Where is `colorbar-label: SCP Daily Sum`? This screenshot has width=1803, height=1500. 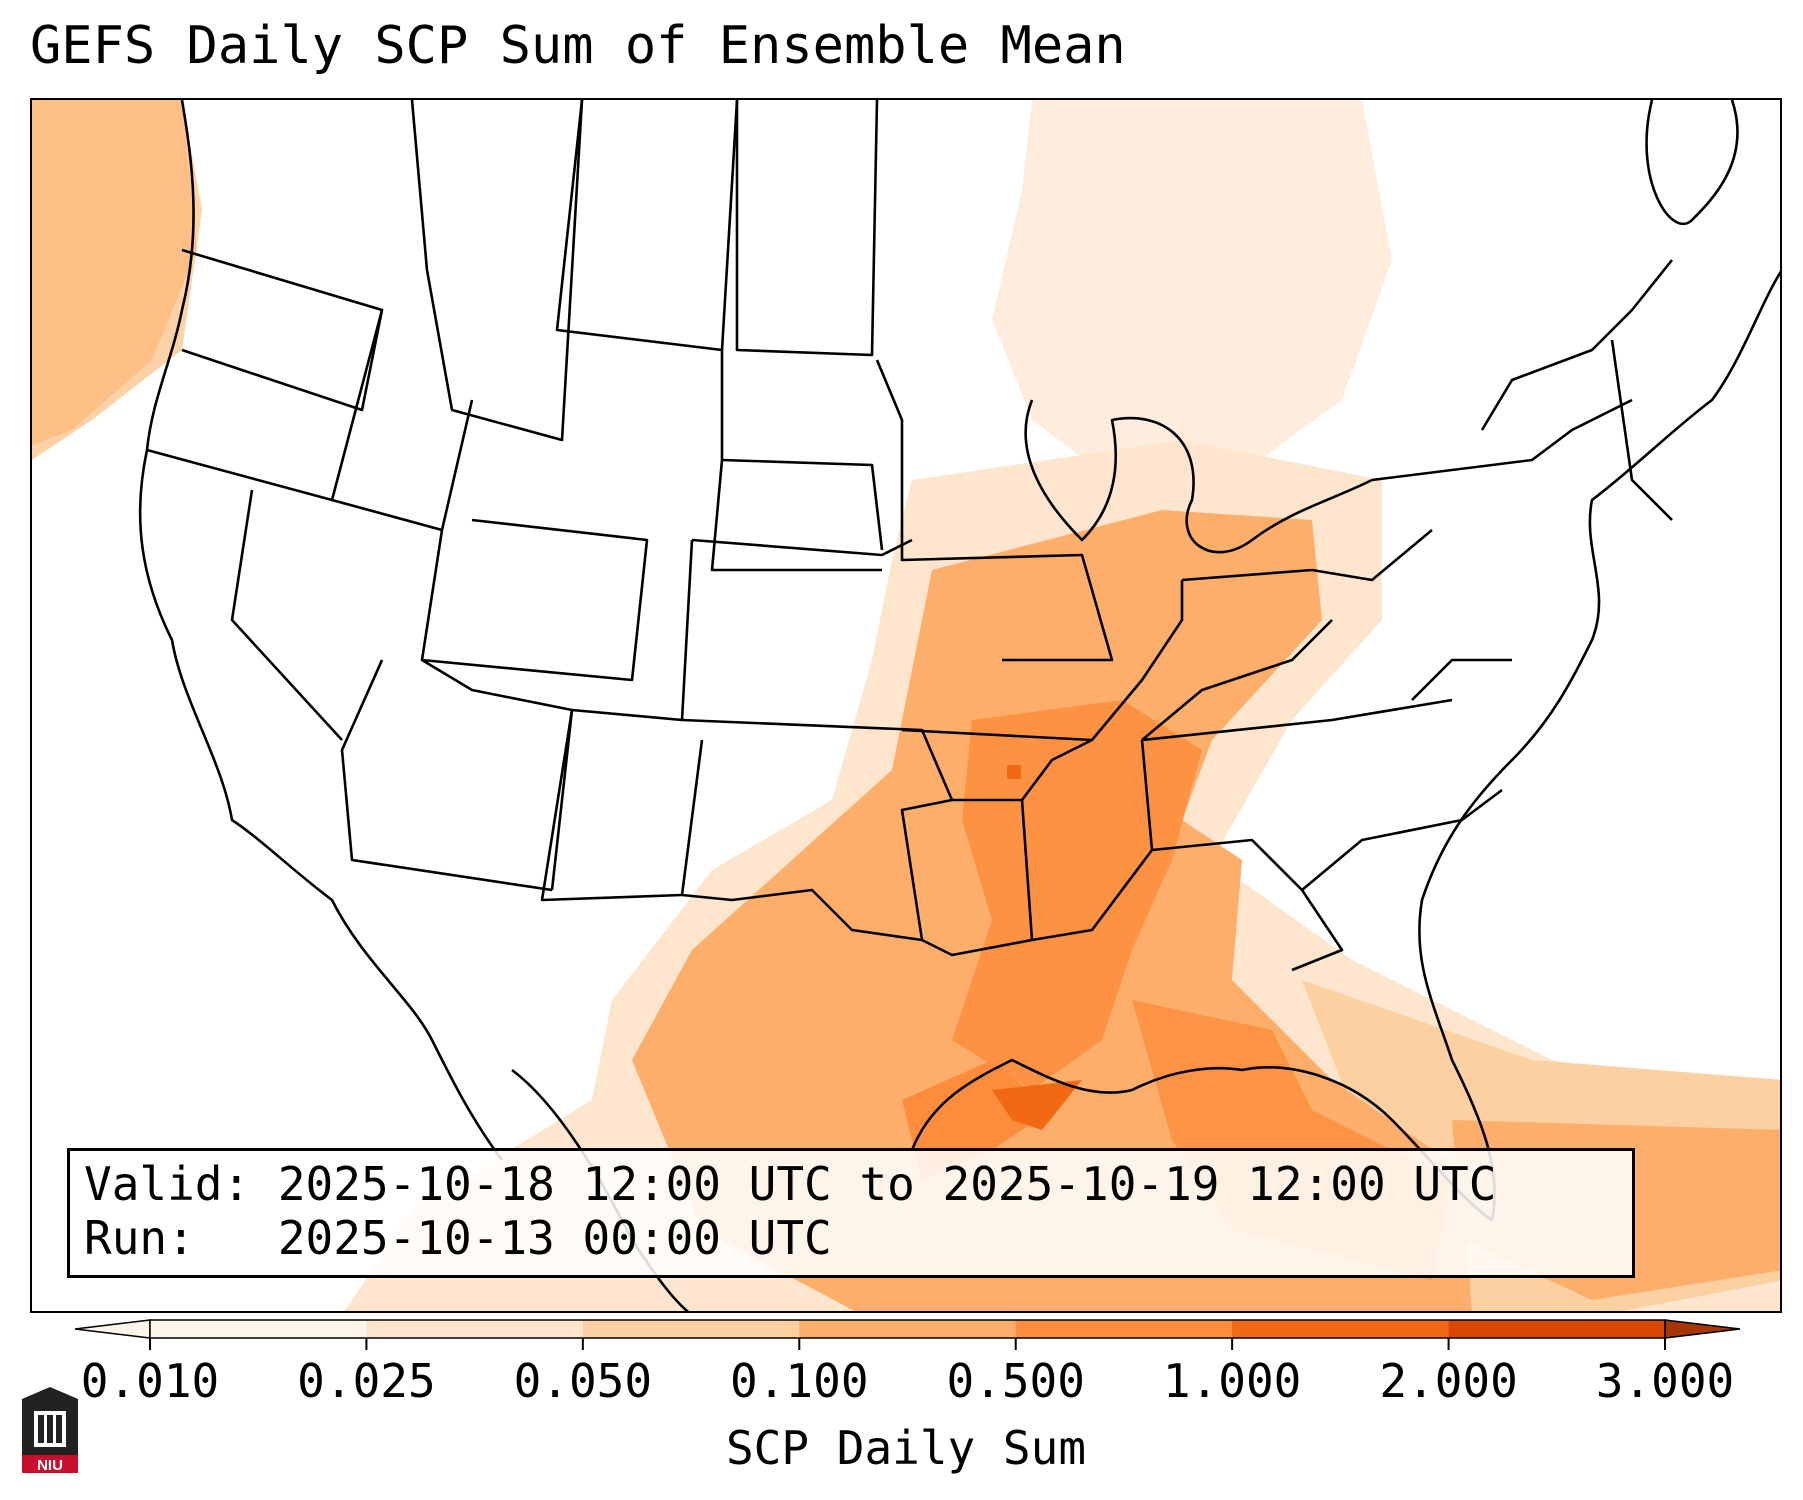 colorbar-label: SCP Daily Sum is located at coordinates (906, 1448).